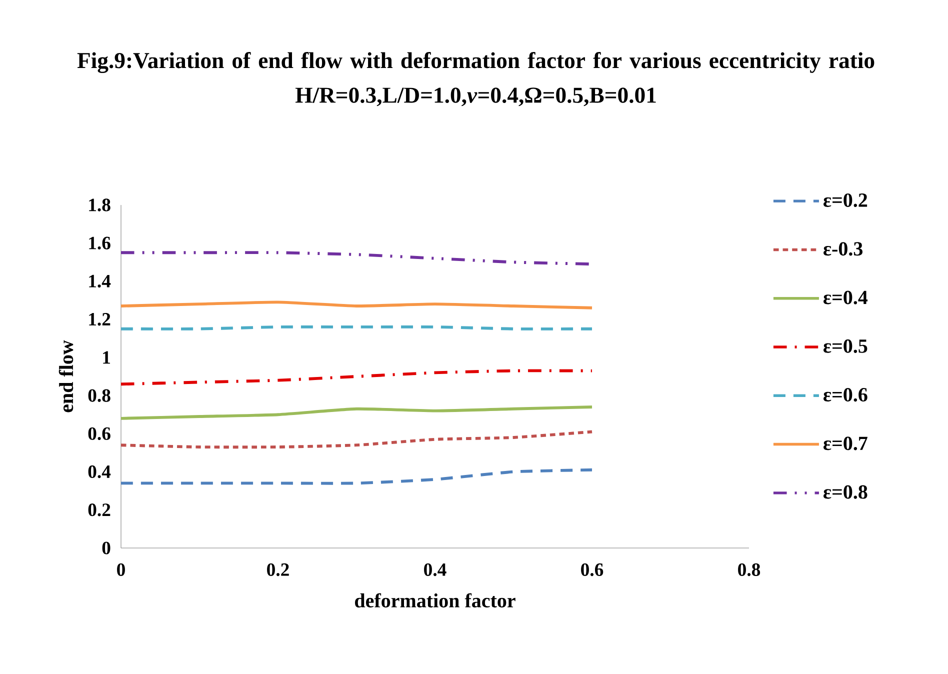 This screenshot has width=948, height=674. I want to click on x-tick-label: 0.2, so click(278, 569).